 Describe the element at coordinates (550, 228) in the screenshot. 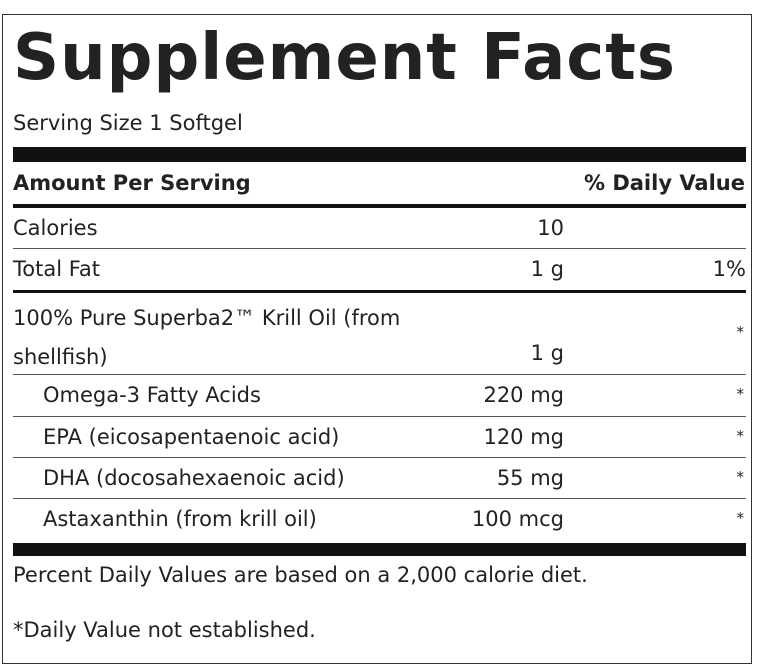

I see `amount: 10` at that location.